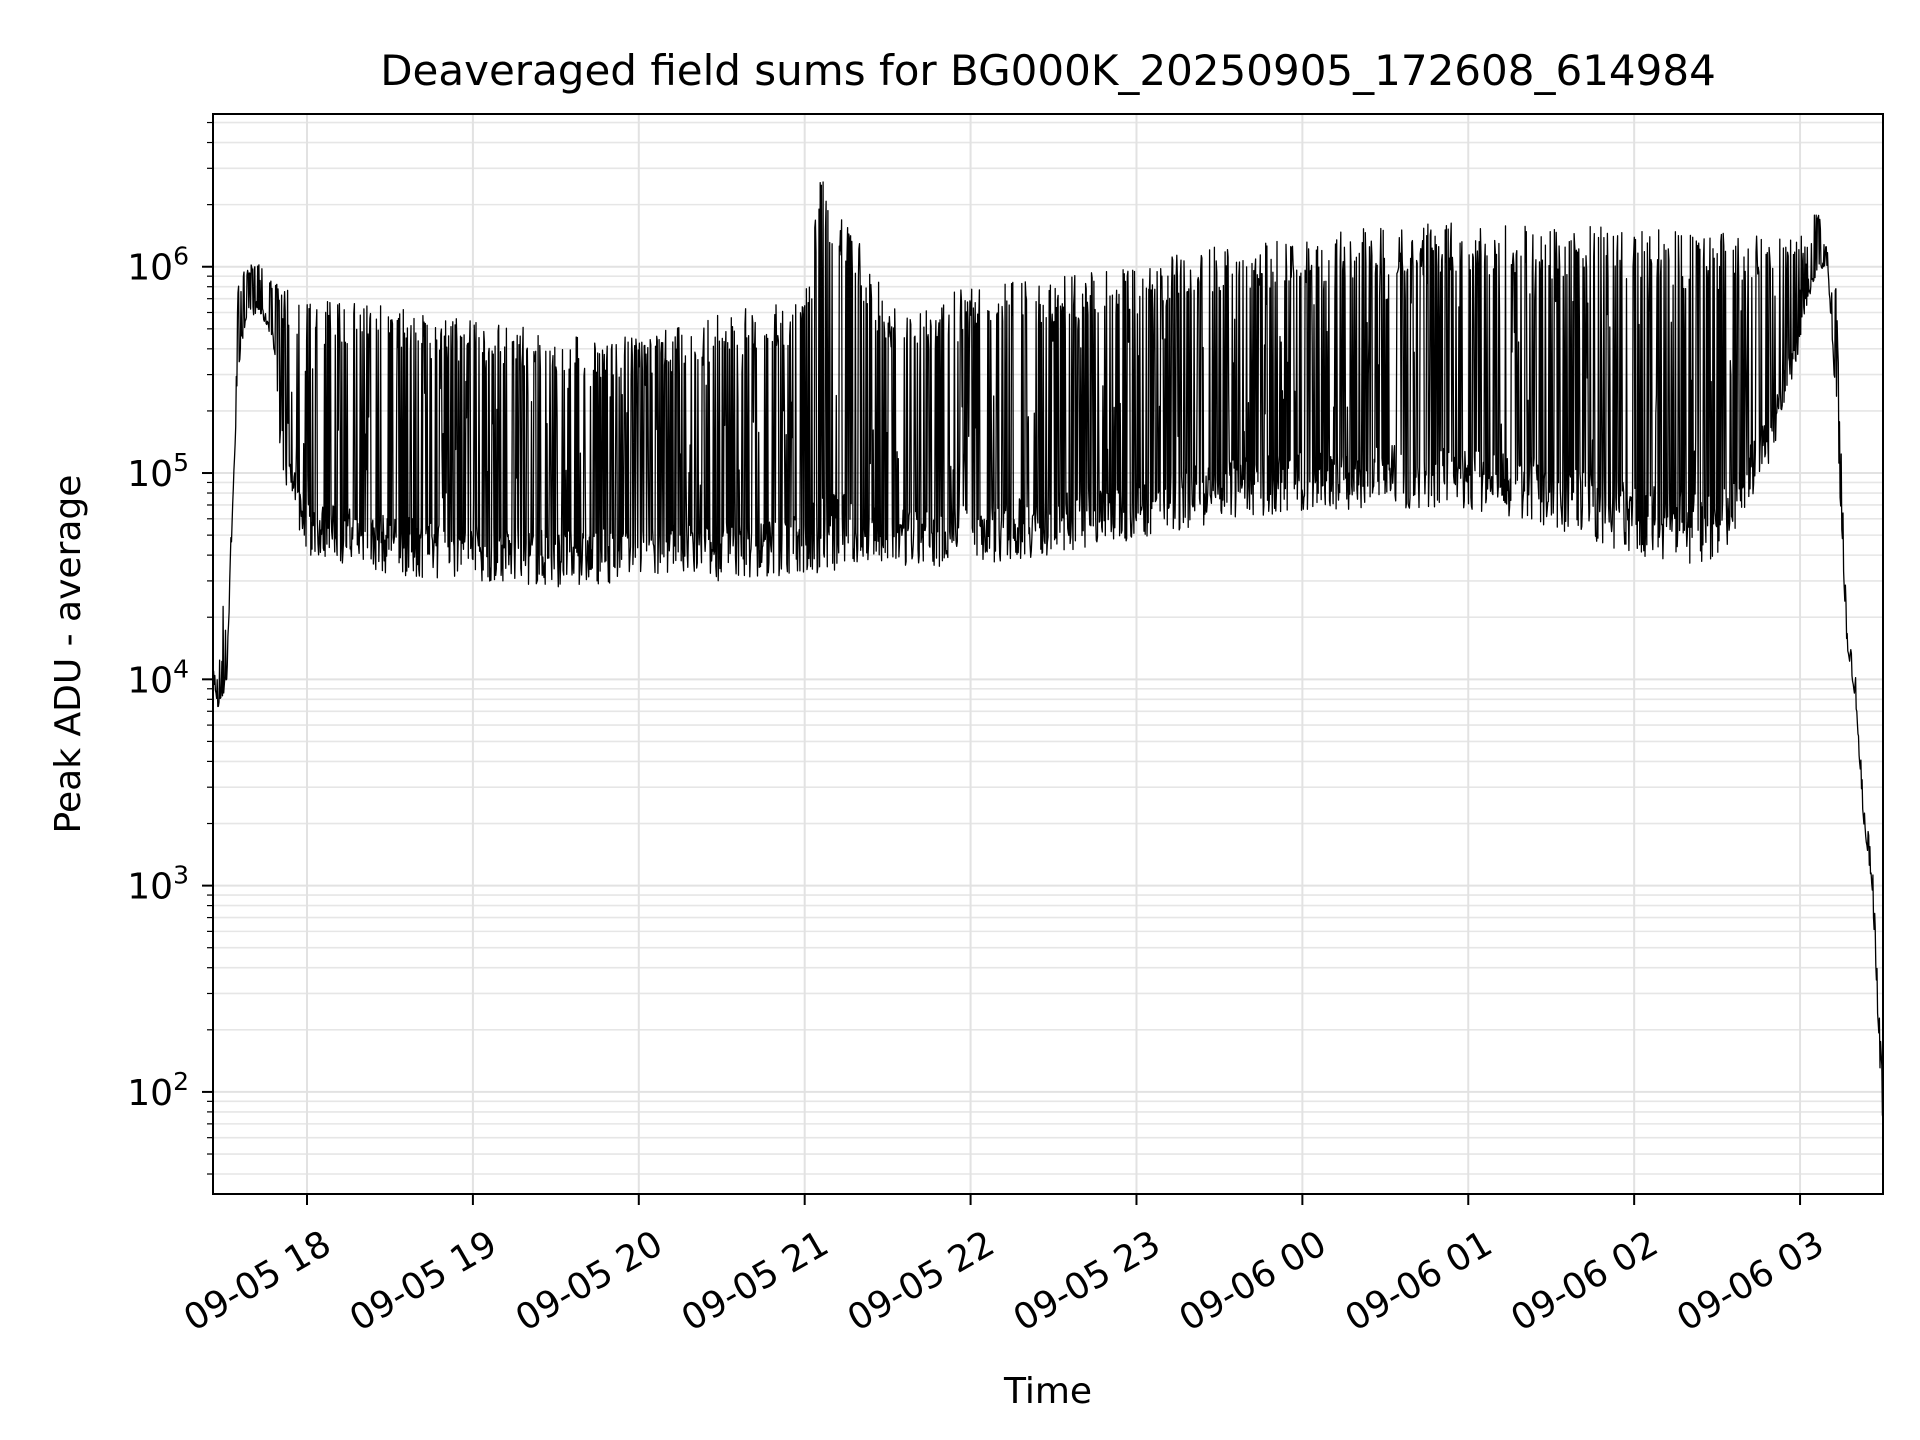  I want to click on y-tick-label: 10², so click(158, 1090).